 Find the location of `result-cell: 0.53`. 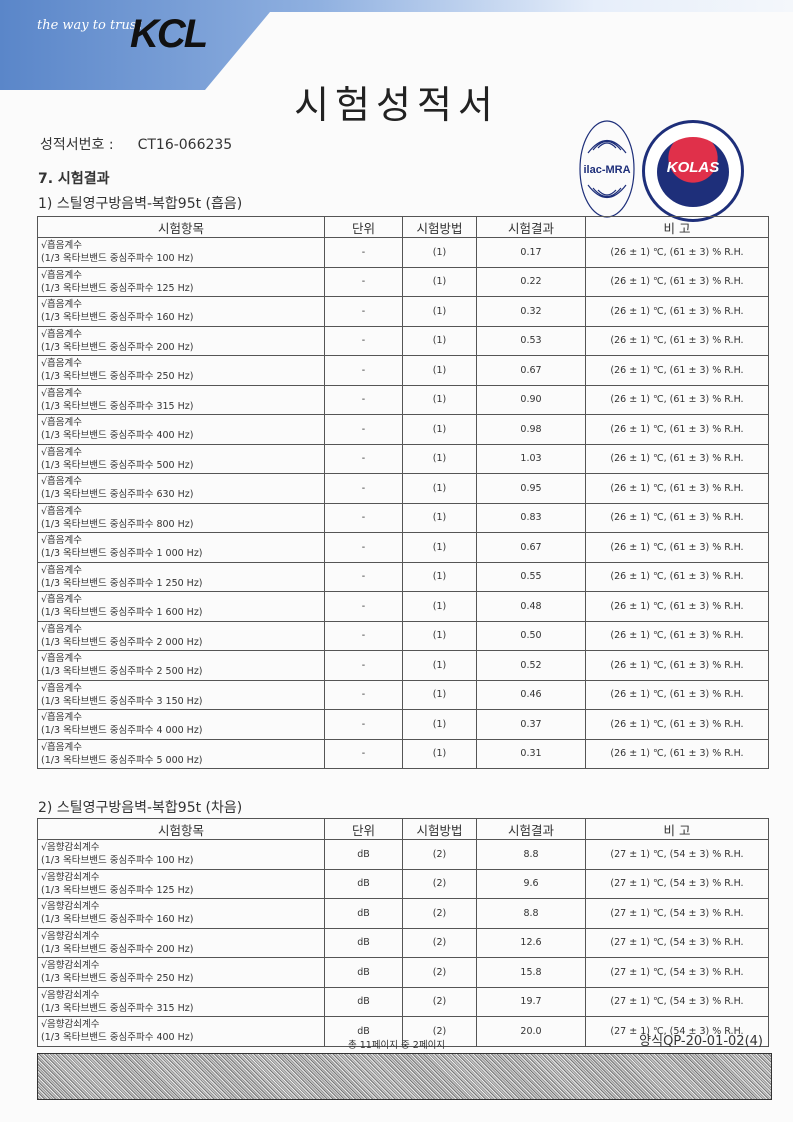

result-cell: 0.53 is located at coordinates (531, 340).